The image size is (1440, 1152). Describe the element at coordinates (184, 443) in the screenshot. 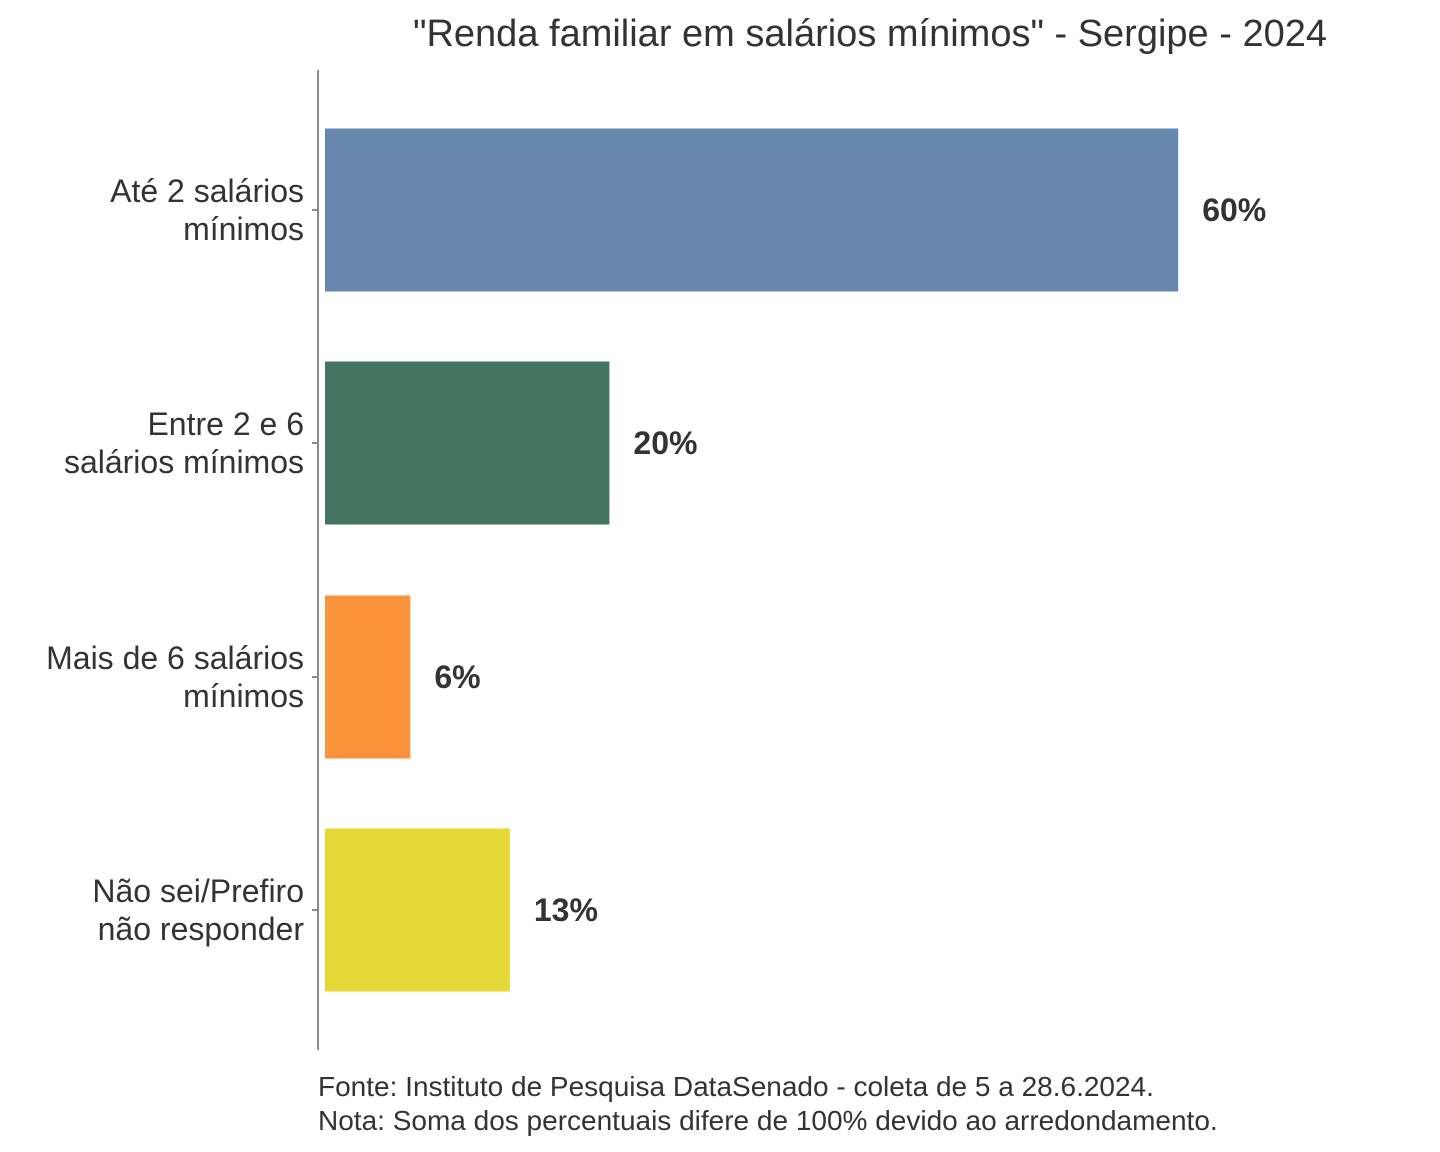

I see `category-label-2: Entre 2 e 6 salários mínimos` at that location.